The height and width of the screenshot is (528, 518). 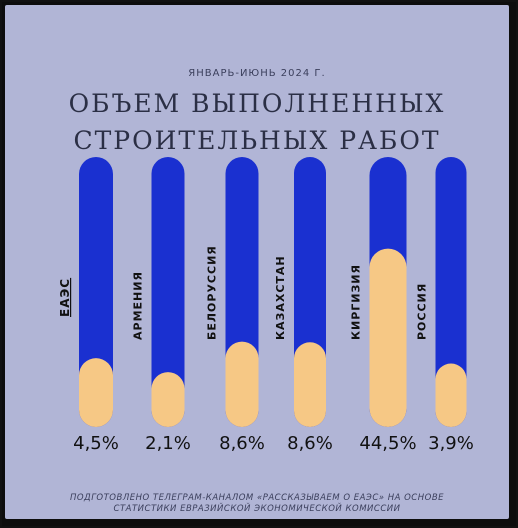 I want to click on bar-3-value-fill, so click(x=242, y=384).